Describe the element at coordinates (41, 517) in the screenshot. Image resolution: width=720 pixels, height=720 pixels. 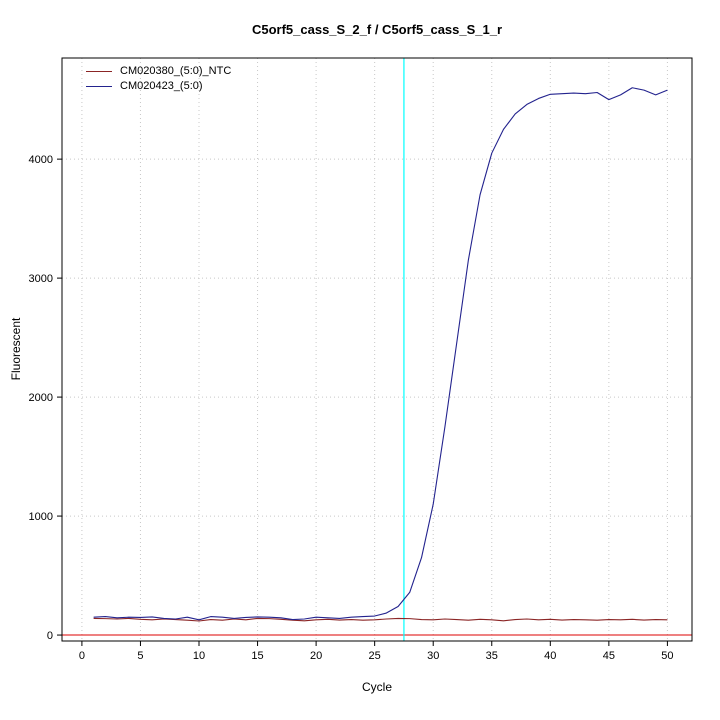
I see `y-tick-label: 1000` at that location.